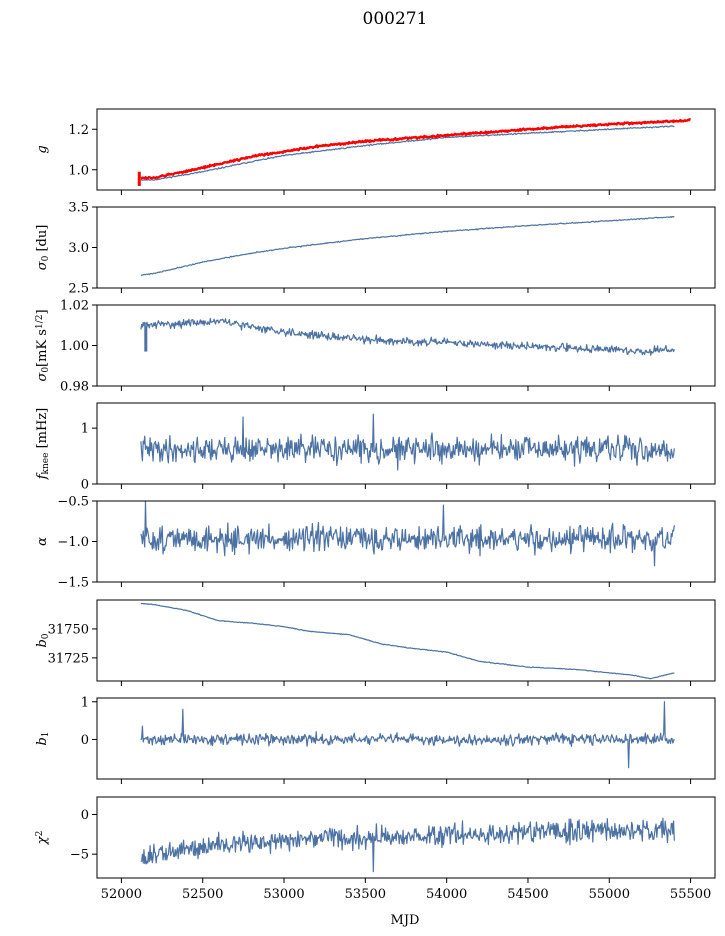  Describe the element at coordinates (78, 130) in the screenshot. I see `y-tick-label: 1.2` at that location.